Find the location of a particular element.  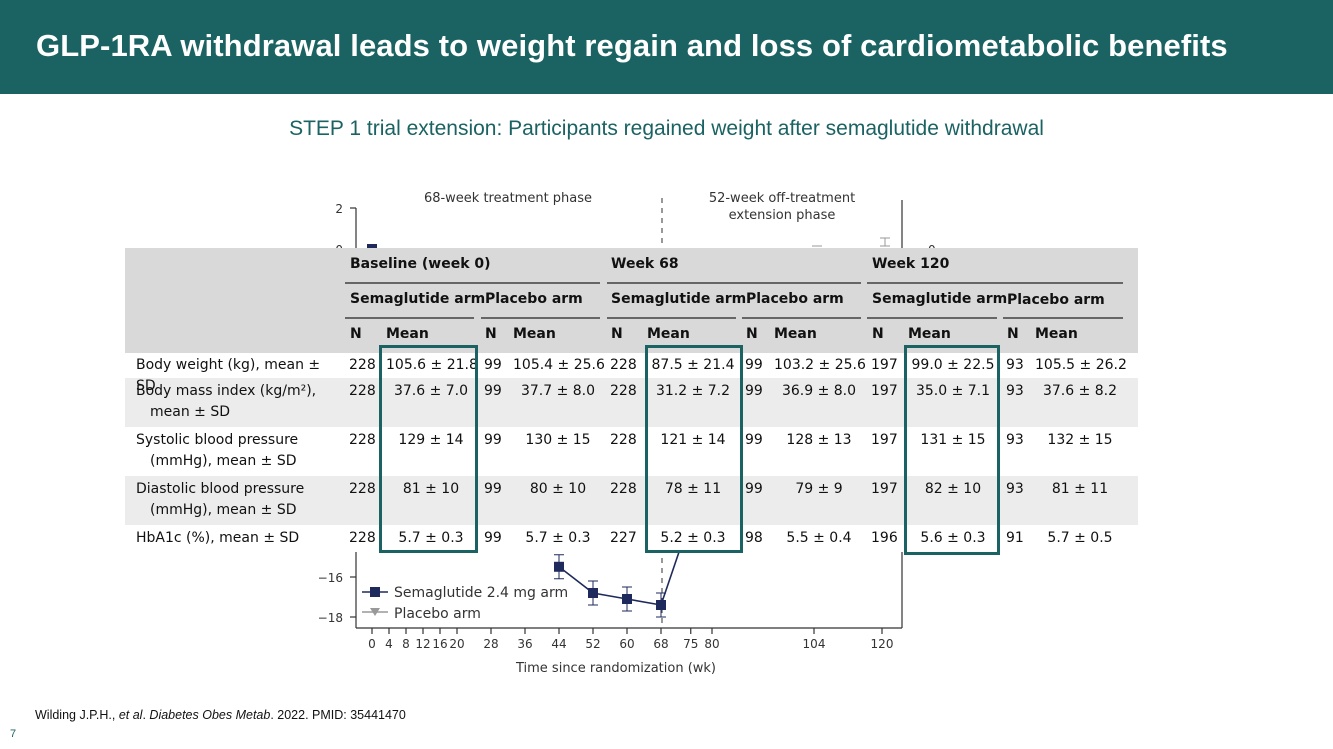

x-tick-label: 20 is located at coordinates (456, 644).